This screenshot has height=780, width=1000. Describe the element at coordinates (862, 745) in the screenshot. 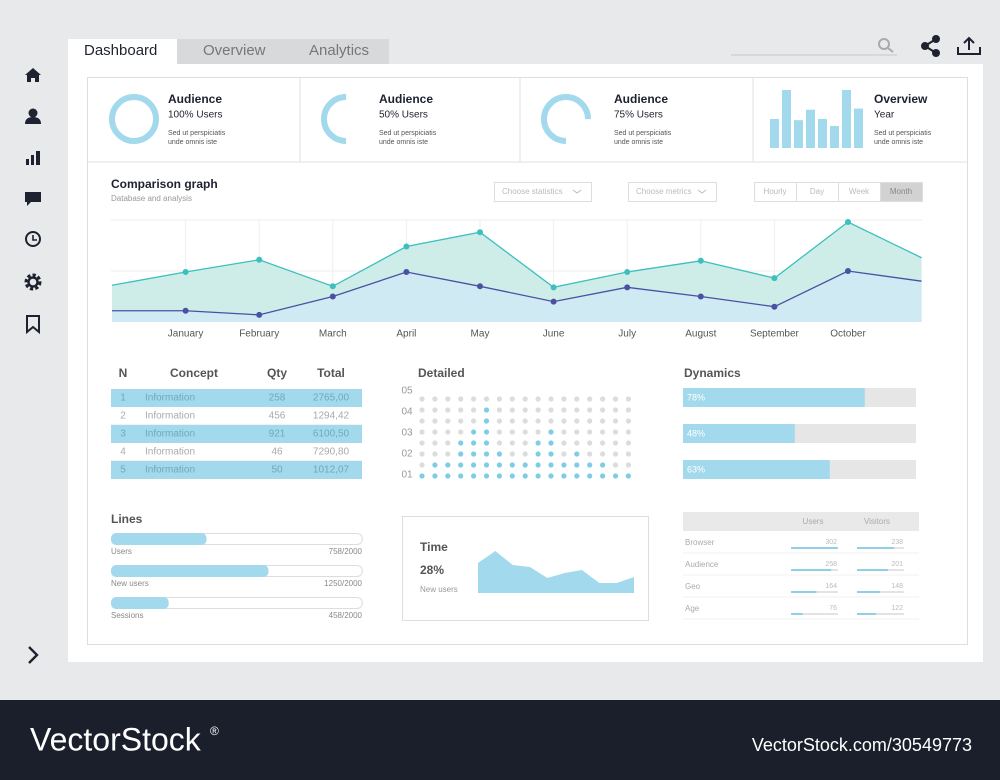

I see `stock-id: VectorStock.com/30549773` at that location.